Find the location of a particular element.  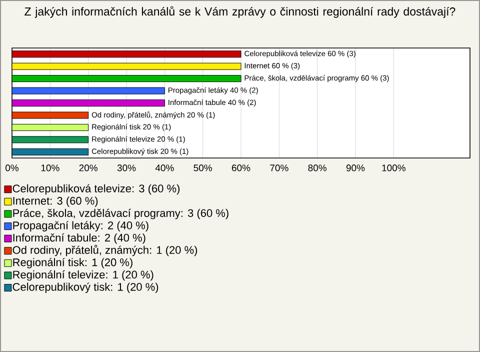

x-tick-label: 50% is located at coordinates (203, 168).